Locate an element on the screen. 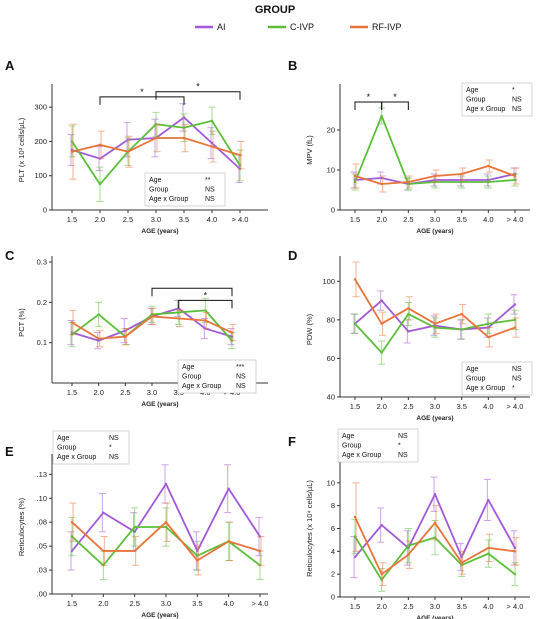  y-tick-label: 0.3 is located at coordinates (42, 262).